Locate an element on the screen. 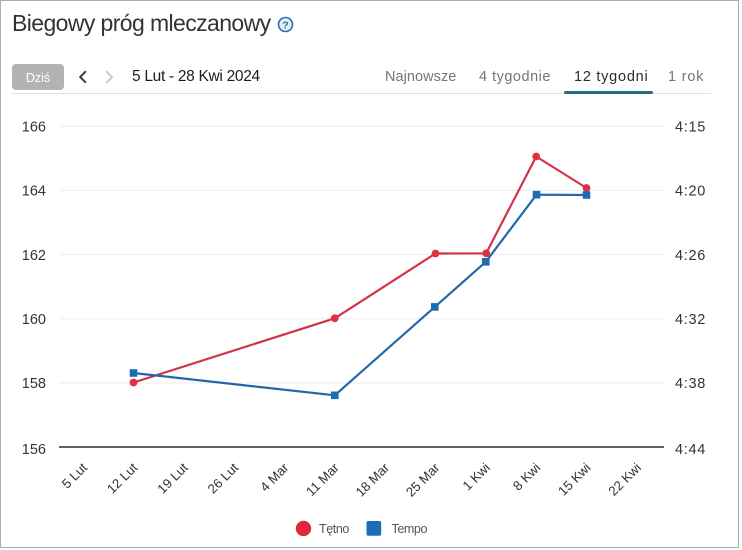 The image size is (742, 550). svg-text: 4:26 is located at coordinates (690, 256).